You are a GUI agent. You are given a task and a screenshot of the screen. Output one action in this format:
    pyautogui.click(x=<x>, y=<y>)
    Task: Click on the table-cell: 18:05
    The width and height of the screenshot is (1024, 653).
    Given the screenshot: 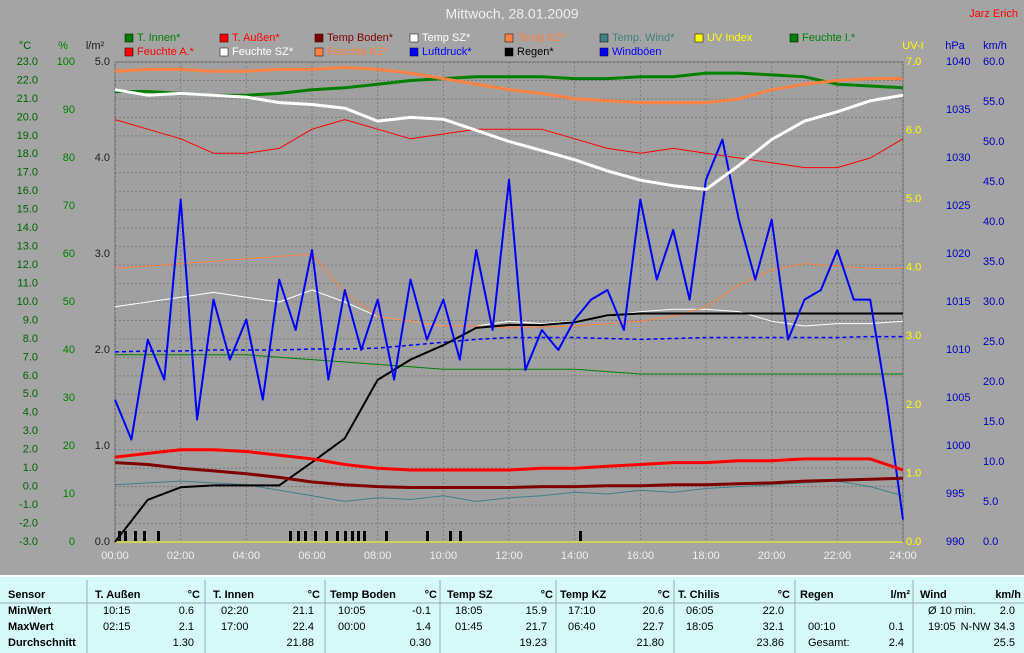 What is the action you would take?
    pyautogui.click(x=700, y=627)
    